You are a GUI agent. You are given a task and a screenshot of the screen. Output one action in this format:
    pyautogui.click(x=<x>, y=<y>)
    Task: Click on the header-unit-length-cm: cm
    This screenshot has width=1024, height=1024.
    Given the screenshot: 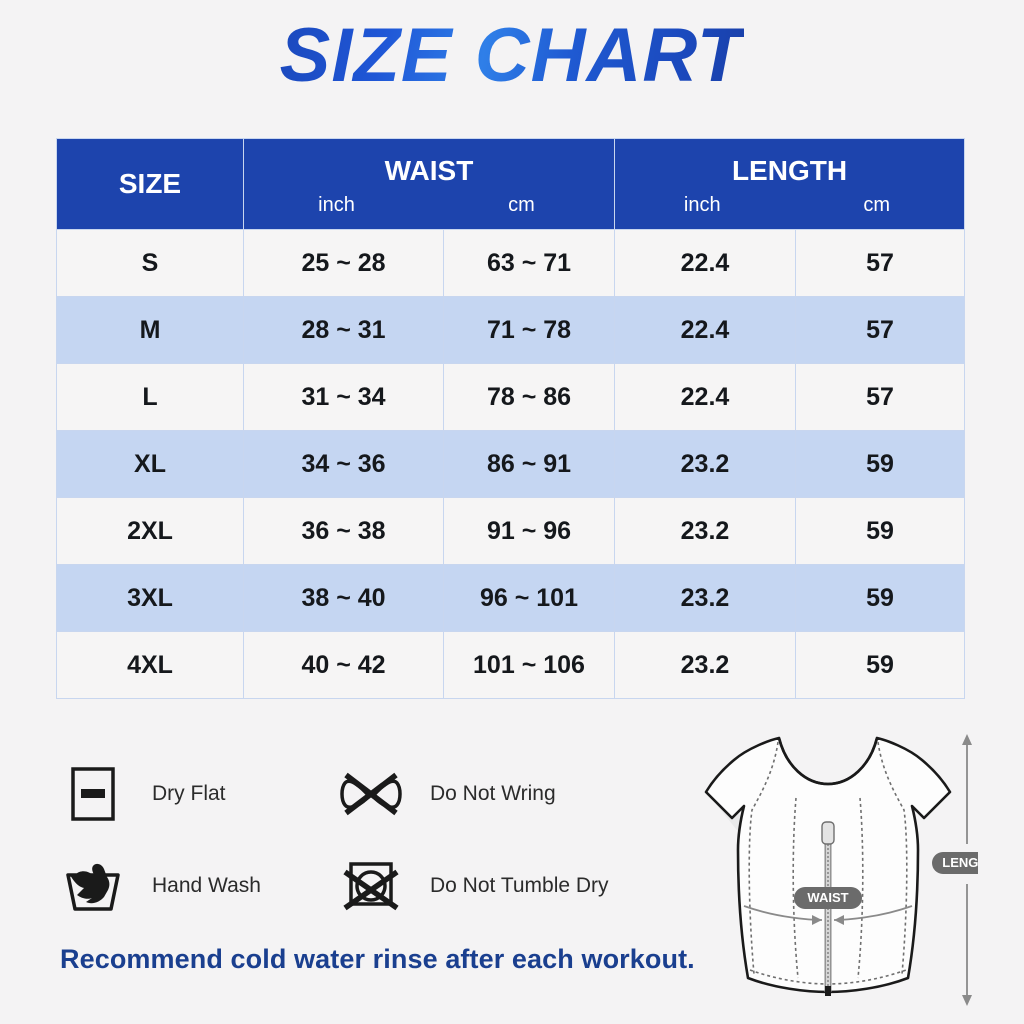 What is the action you would take?
    pyautogui.click(x=877, y=205)
    